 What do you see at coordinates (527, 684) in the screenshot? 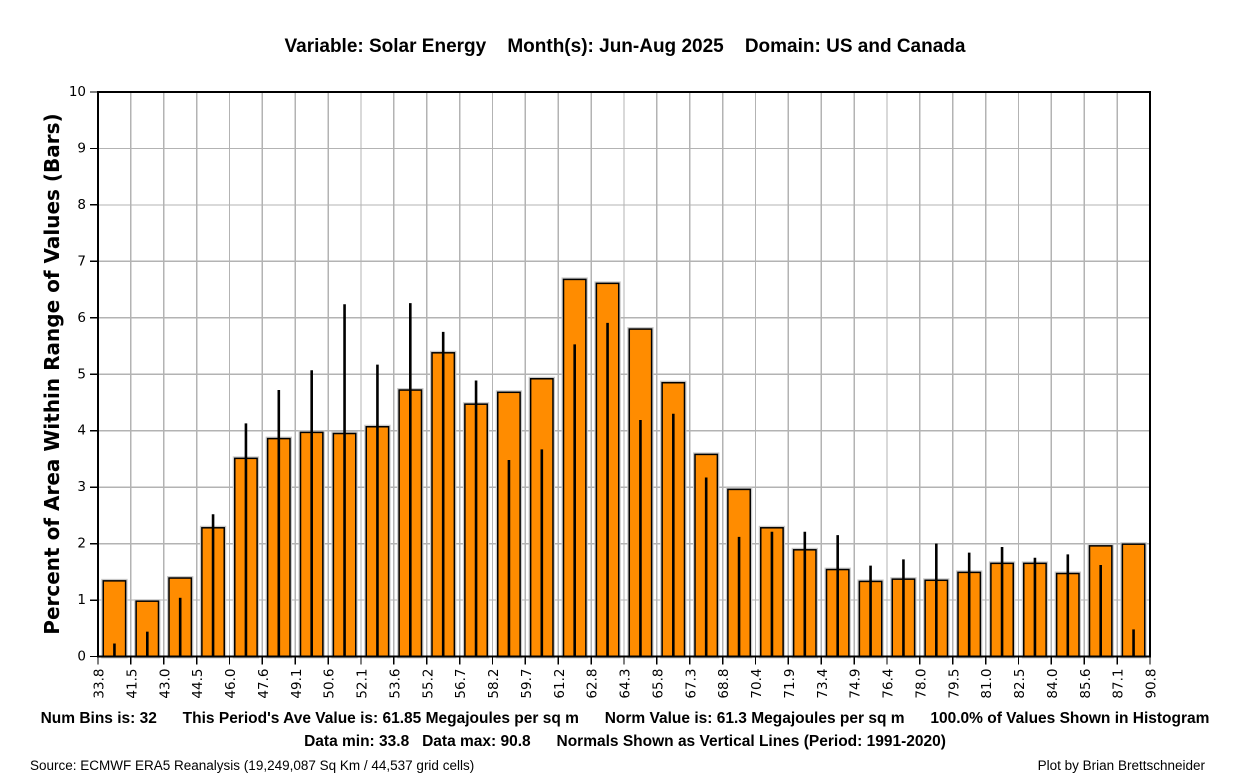
I see `x-tick-label: 59.7` at bounding box center [527, 684].